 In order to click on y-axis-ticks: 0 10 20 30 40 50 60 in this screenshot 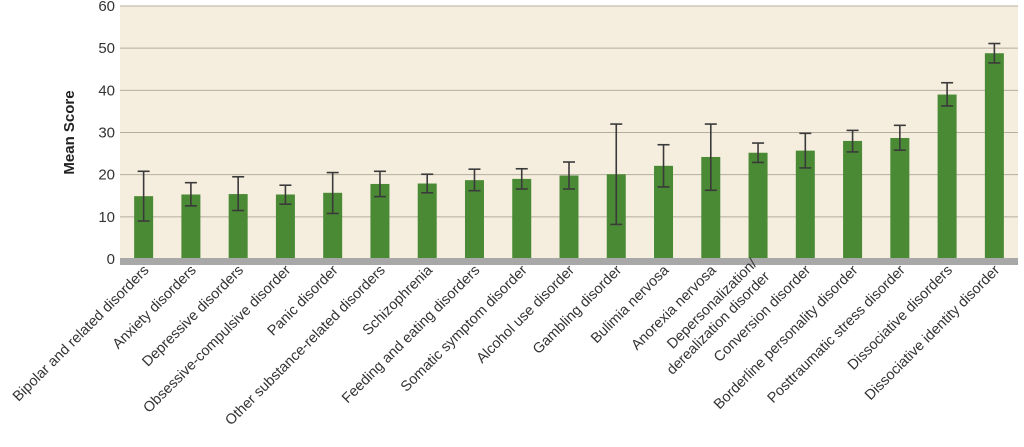, I will do `click(106, 134)`.